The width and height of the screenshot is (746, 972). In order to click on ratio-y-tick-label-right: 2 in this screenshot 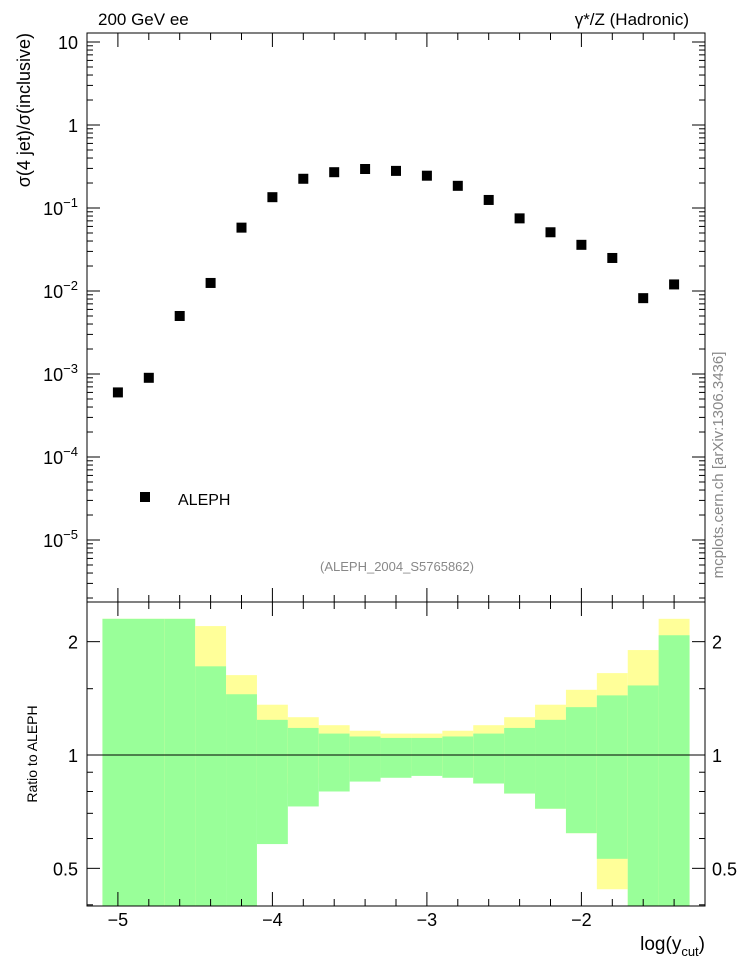, I will do `click(717, 643)`.